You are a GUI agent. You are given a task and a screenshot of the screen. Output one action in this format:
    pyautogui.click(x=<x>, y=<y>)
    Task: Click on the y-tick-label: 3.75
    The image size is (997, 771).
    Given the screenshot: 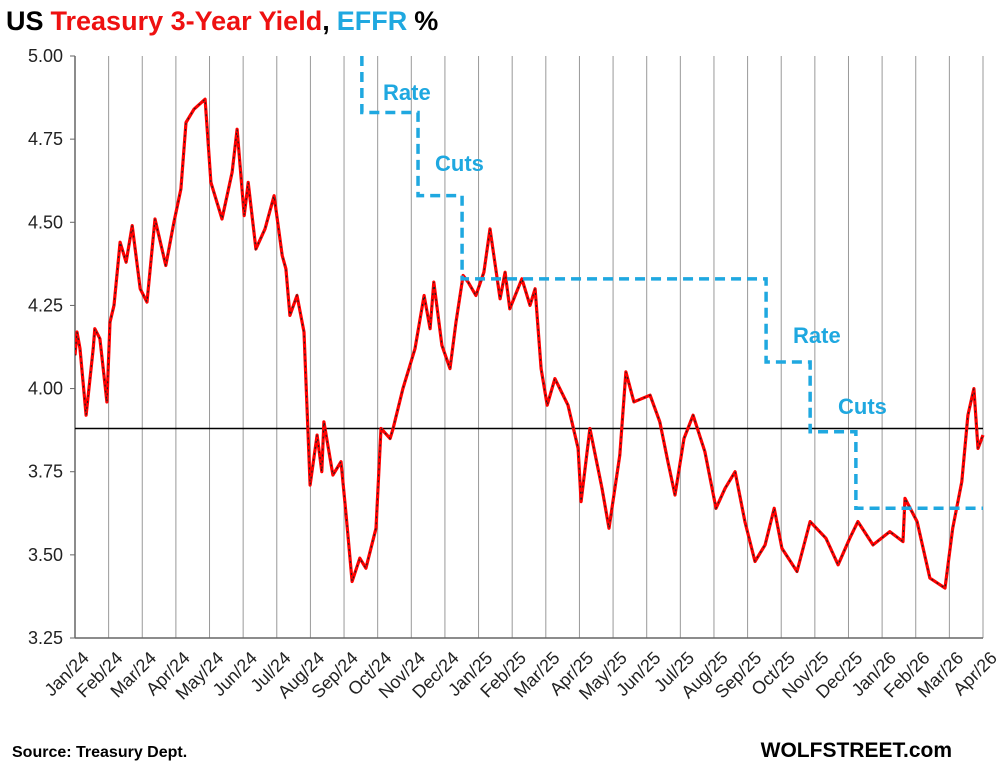 What is the action you would take?
    pyautogui.click(x=45, y=472)
    